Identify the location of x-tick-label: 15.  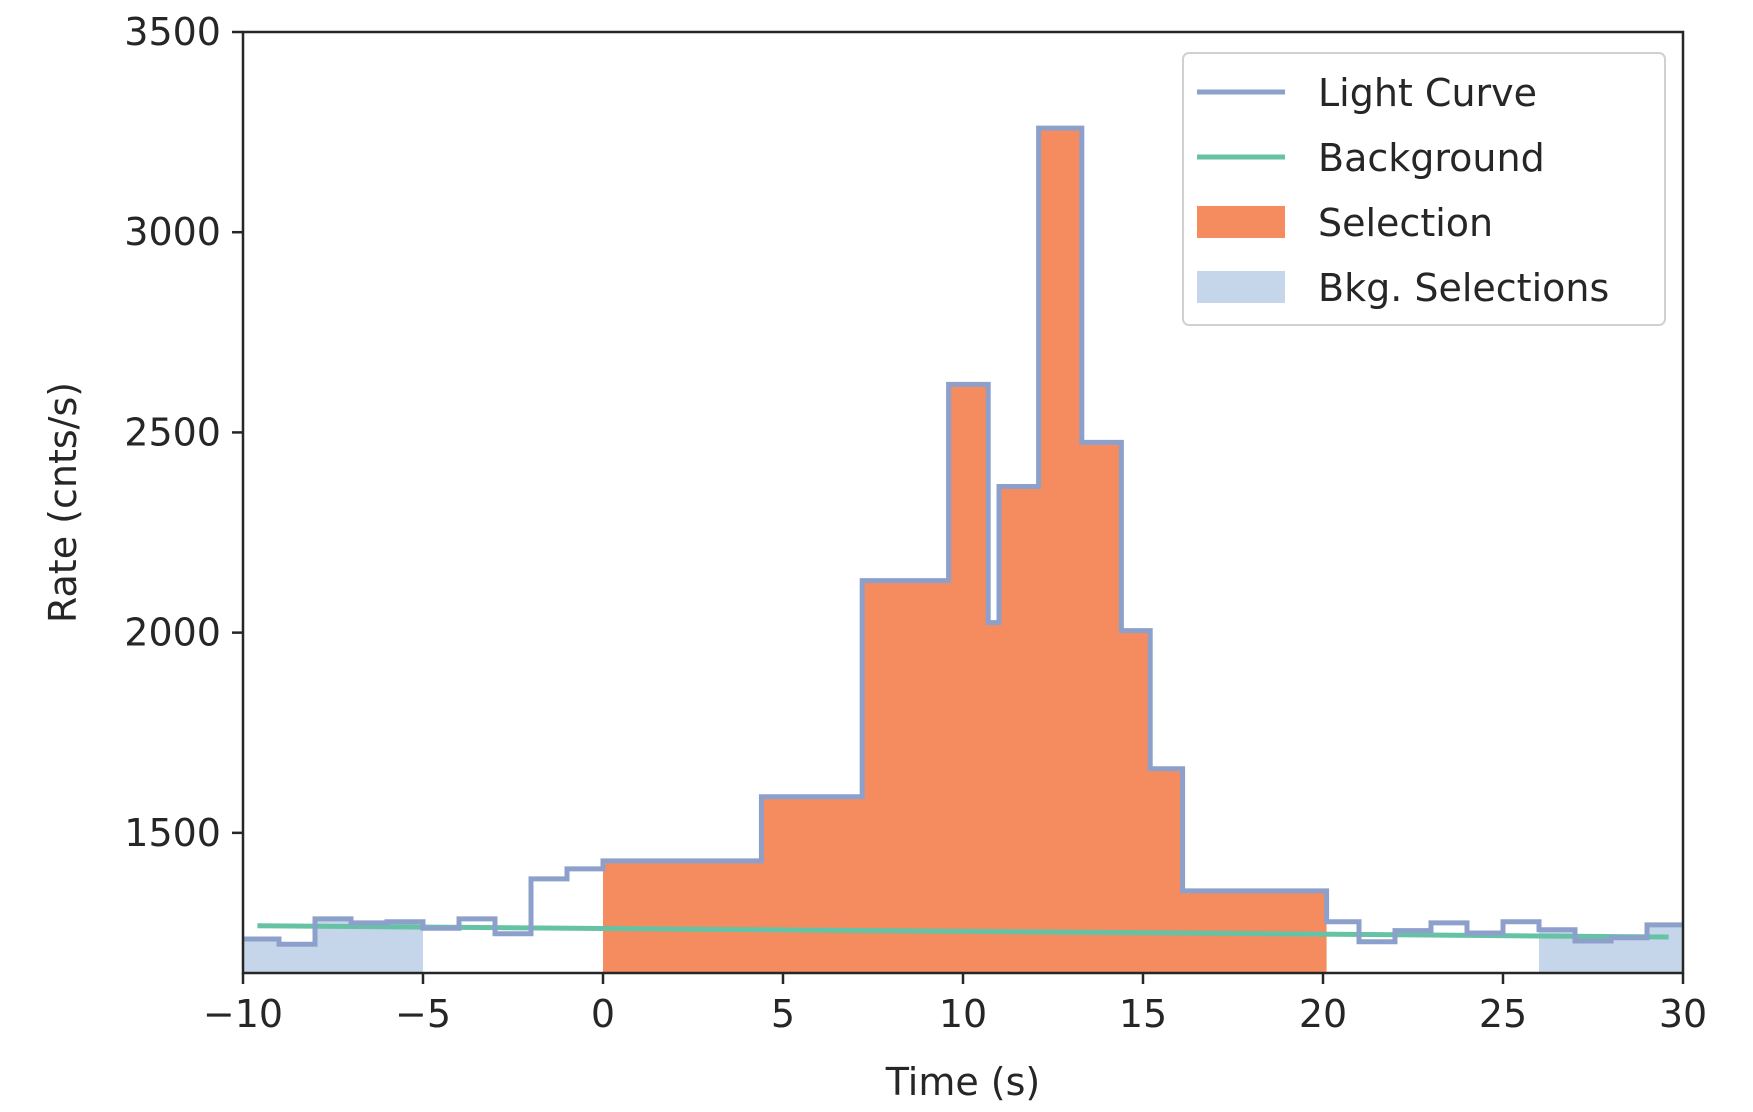
(1143, 1014).